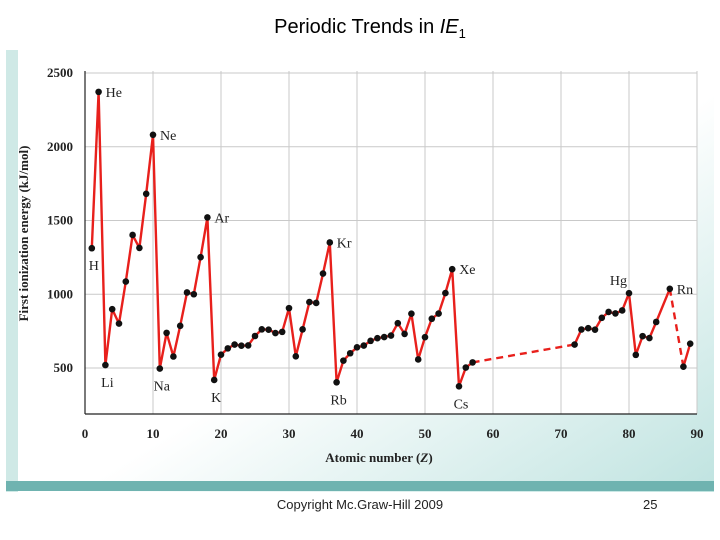 This screenshot has height=540, width=720. I want to click on element-label: Cs, so click(461, 404).